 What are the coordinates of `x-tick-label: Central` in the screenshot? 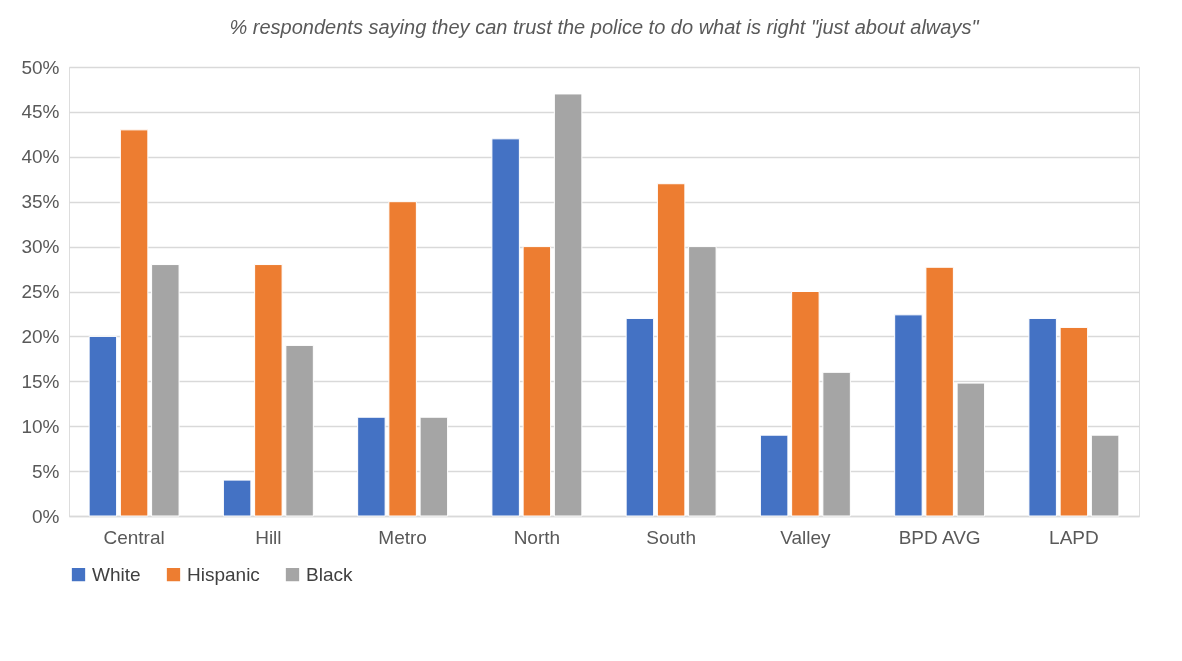 It's located at (134, 537).